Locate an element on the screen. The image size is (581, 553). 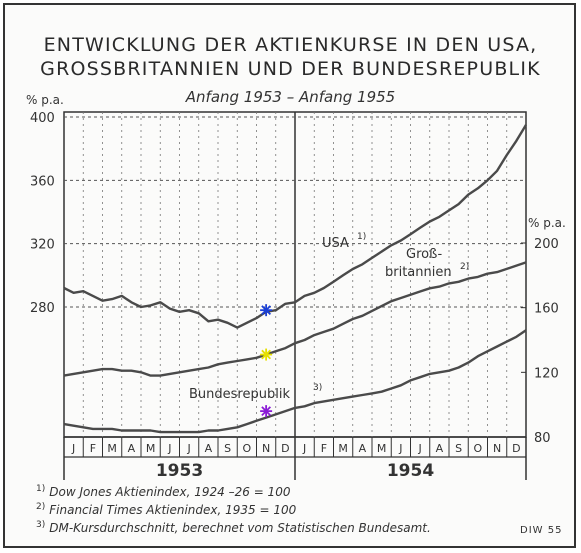
right-tick-label-160: 160 is located at coordinates (546, 309).